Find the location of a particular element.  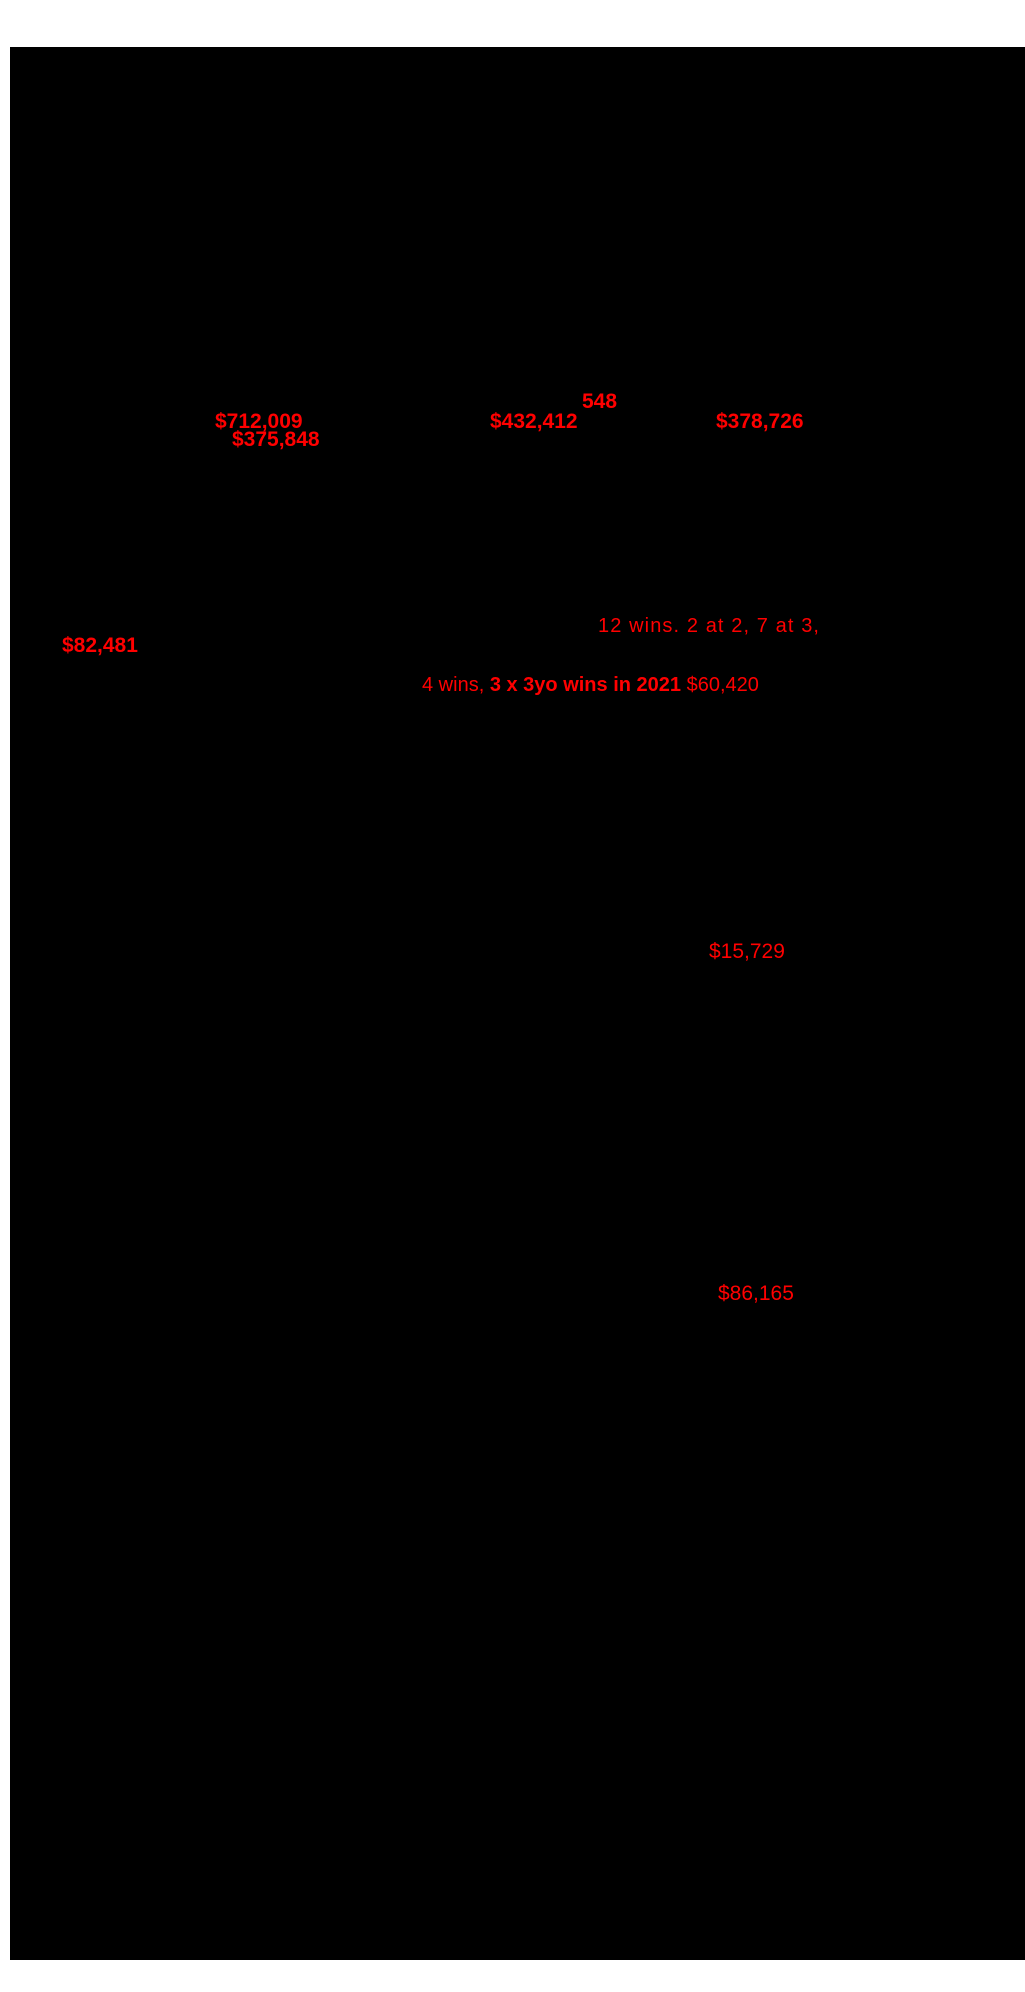

annotation-count-548: 548 is located at coordinates (600, 401).